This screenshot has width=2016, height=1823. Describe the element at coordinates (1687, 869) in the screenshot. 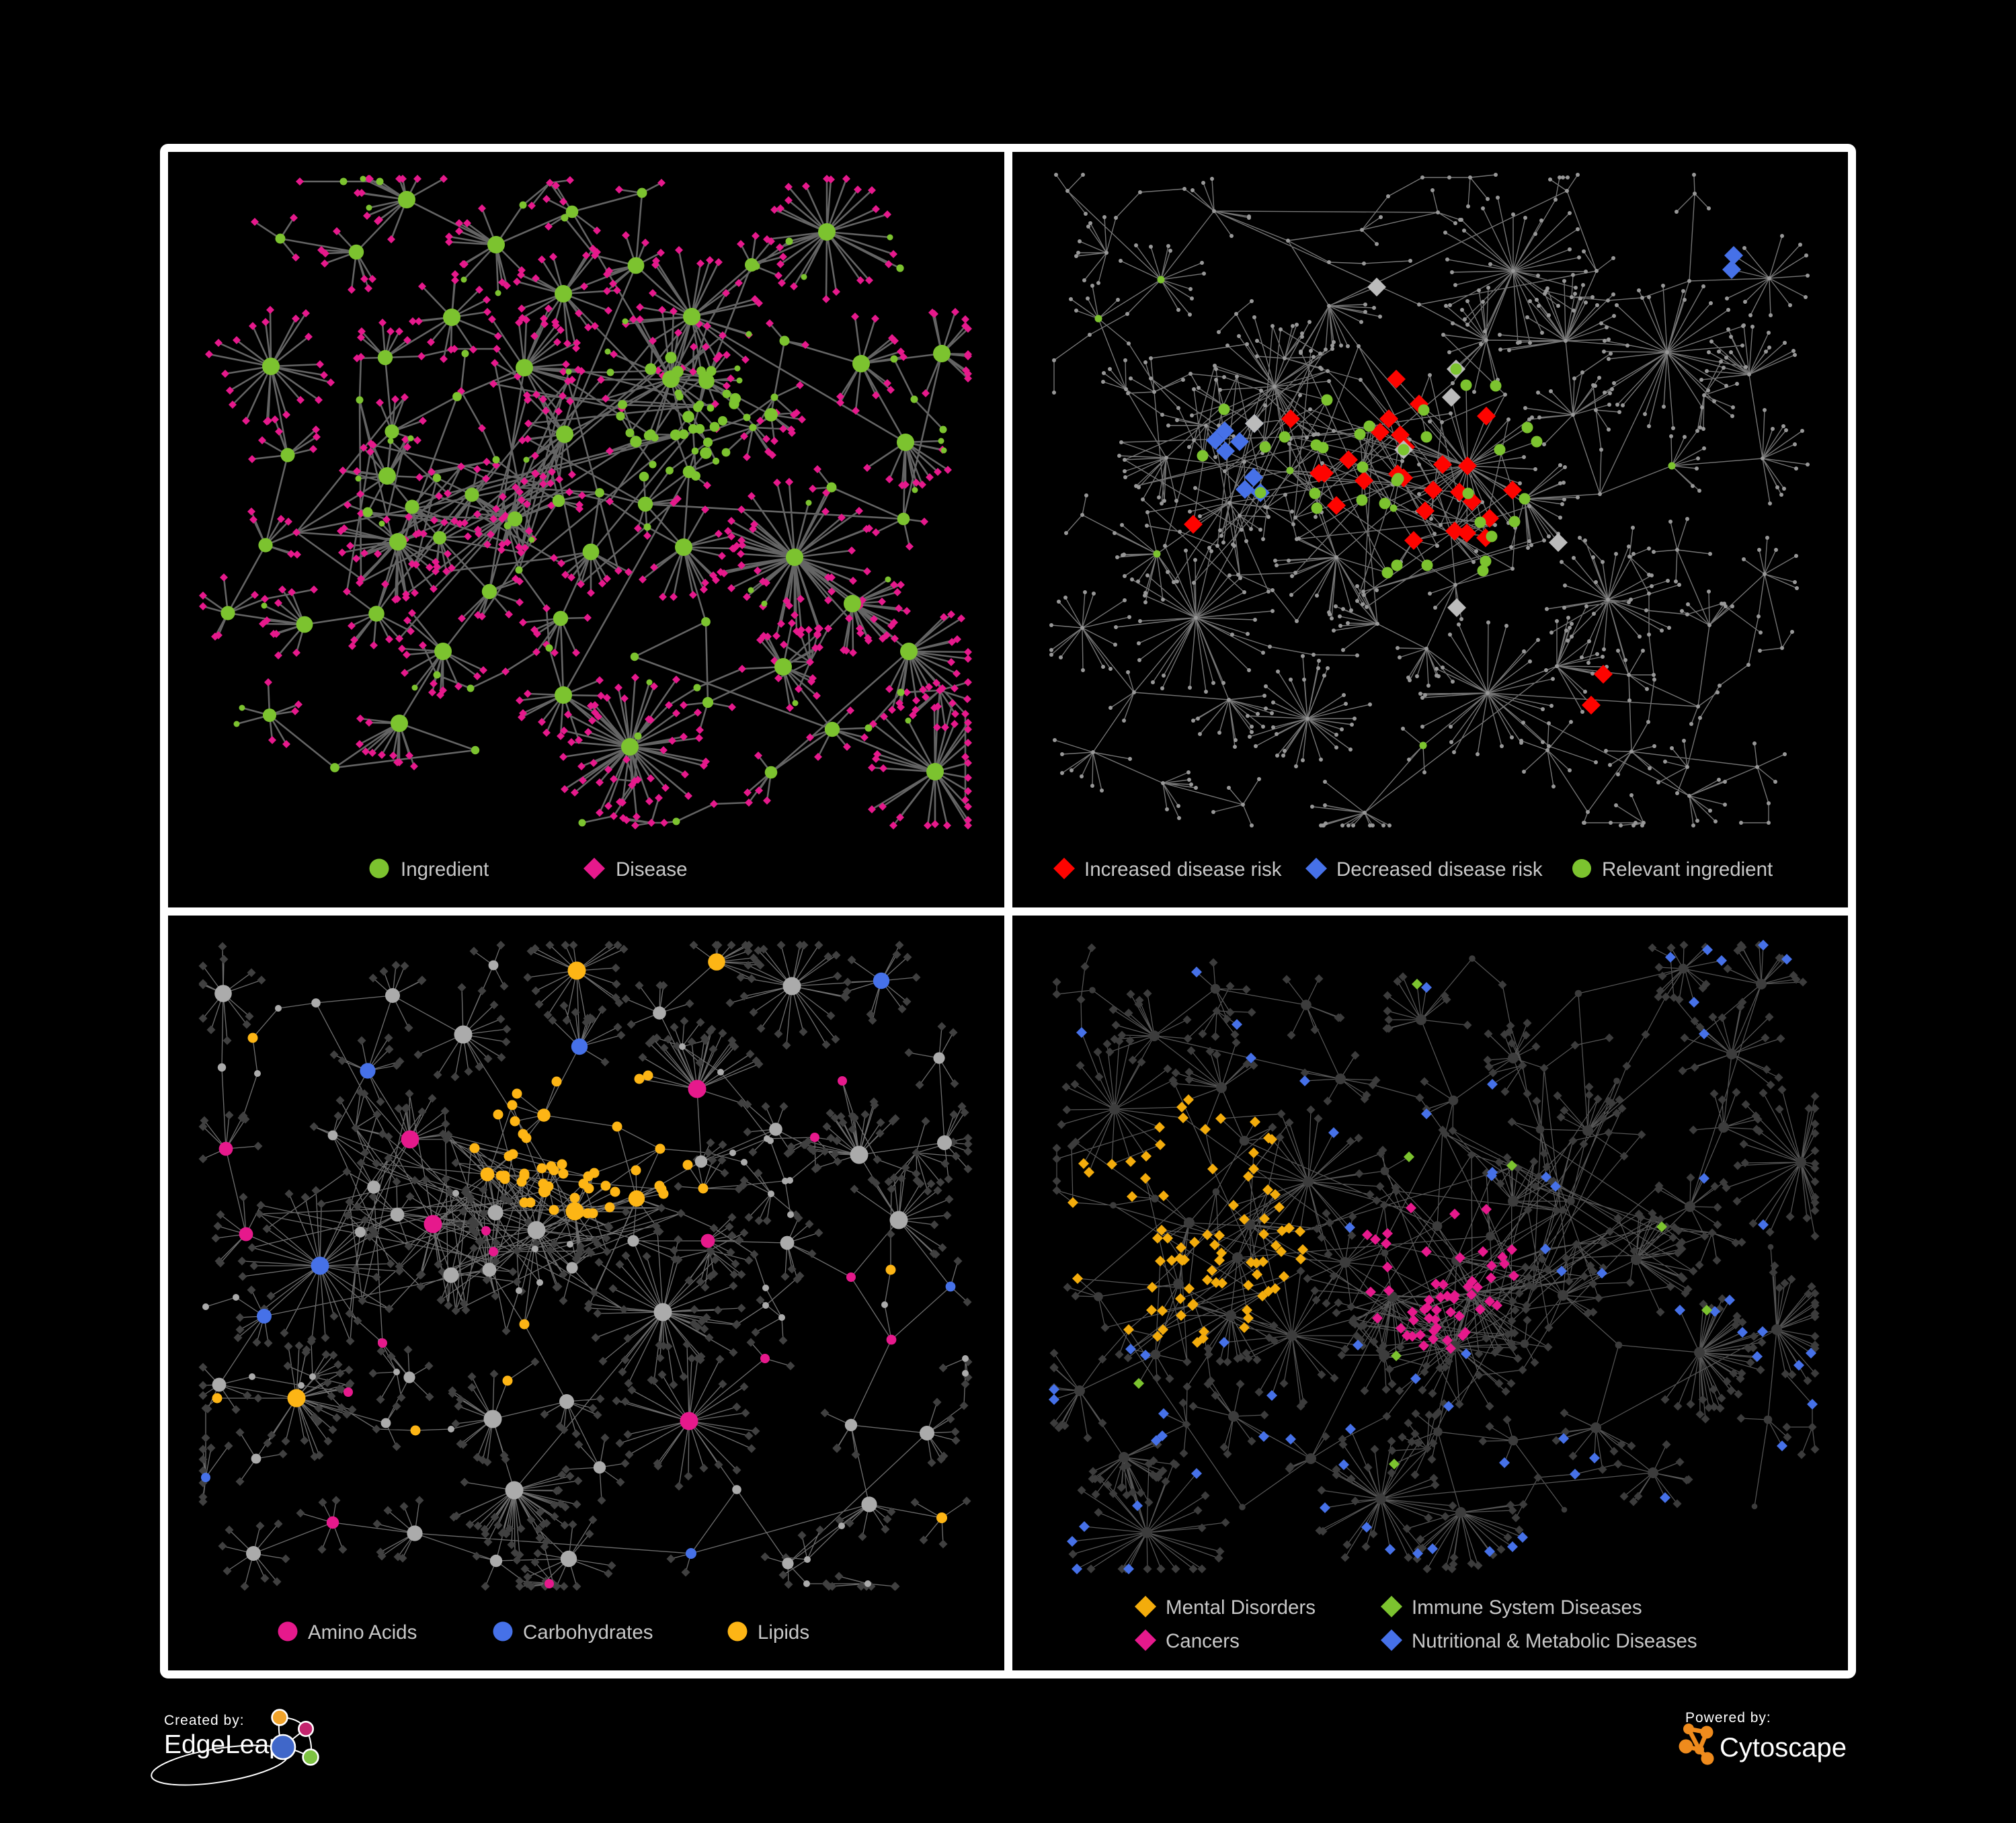

I see `svg-text: Relevant ingredient` at that location.